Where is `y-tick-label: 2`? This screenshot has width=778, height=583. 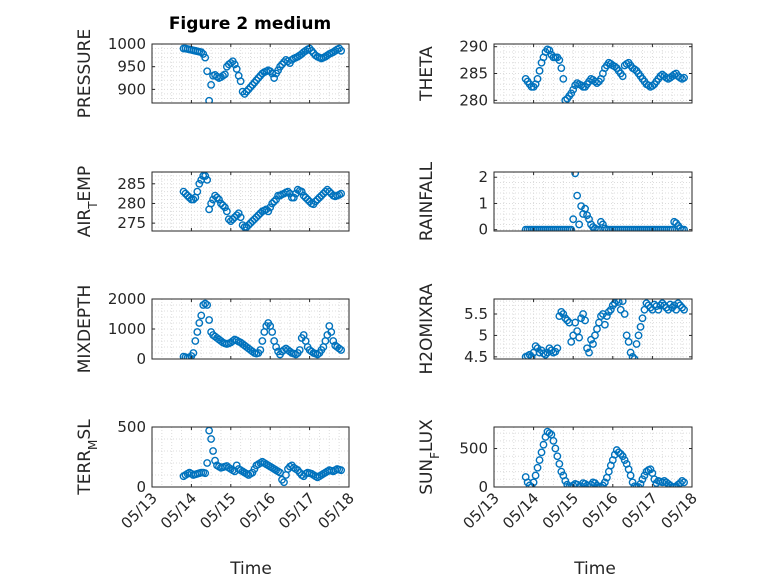
y-tick-label: 2 is located at coordinates (483, 177).